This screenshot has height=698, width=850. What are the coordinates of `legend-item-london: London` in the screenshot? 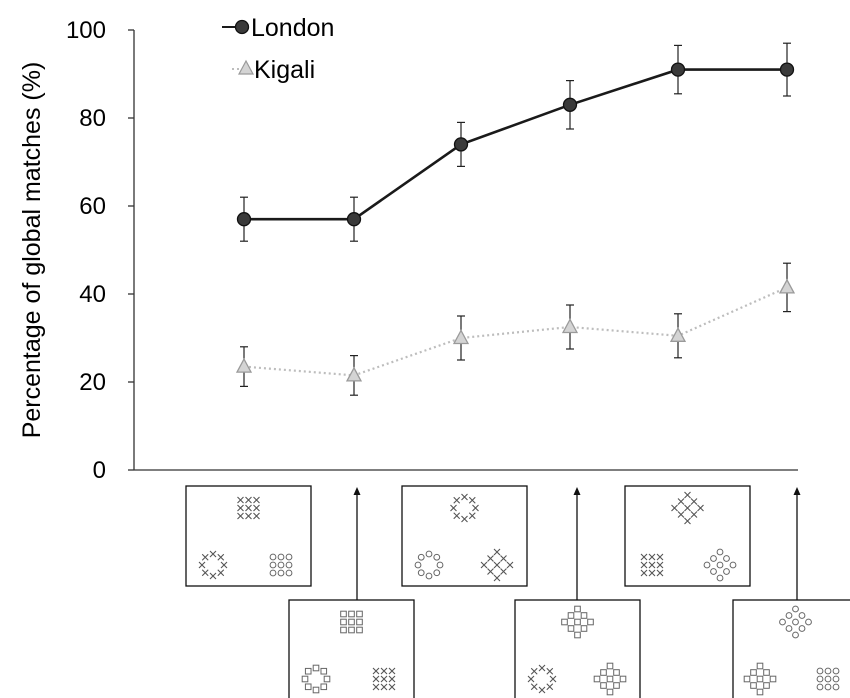 It's located at (278, 28).